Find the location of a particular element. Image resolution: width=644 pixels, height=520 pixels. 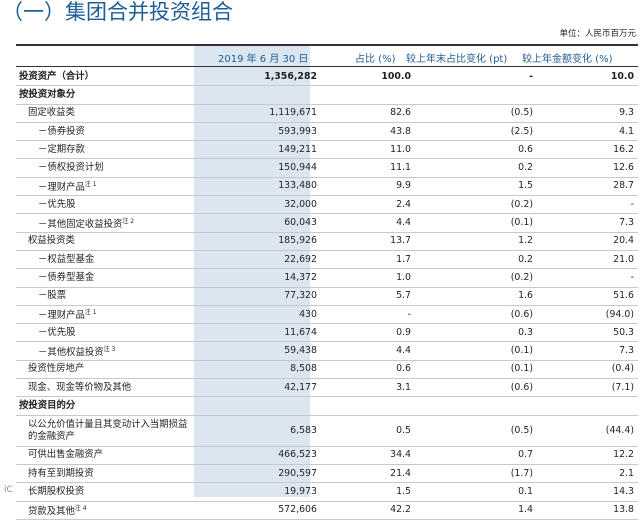

amount-cell: 42,177 is located at coordinates (264, 388).